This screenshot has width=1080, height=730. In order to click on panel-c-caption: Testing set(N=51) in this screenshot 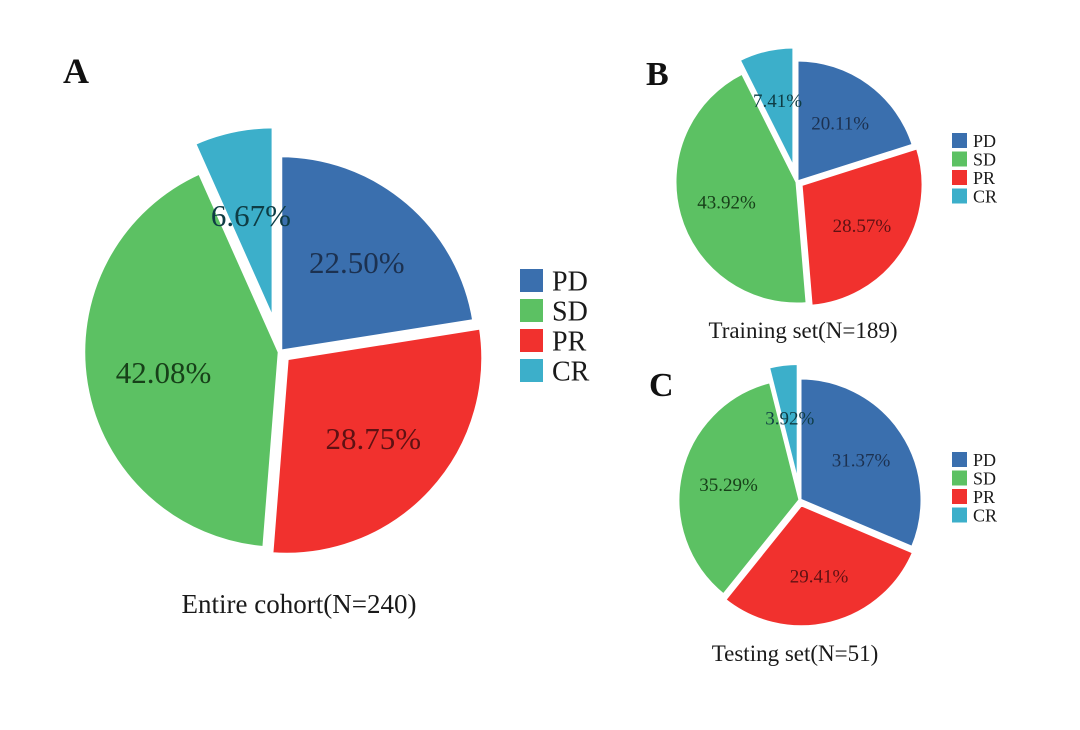, I will do `click(795, 653)`.